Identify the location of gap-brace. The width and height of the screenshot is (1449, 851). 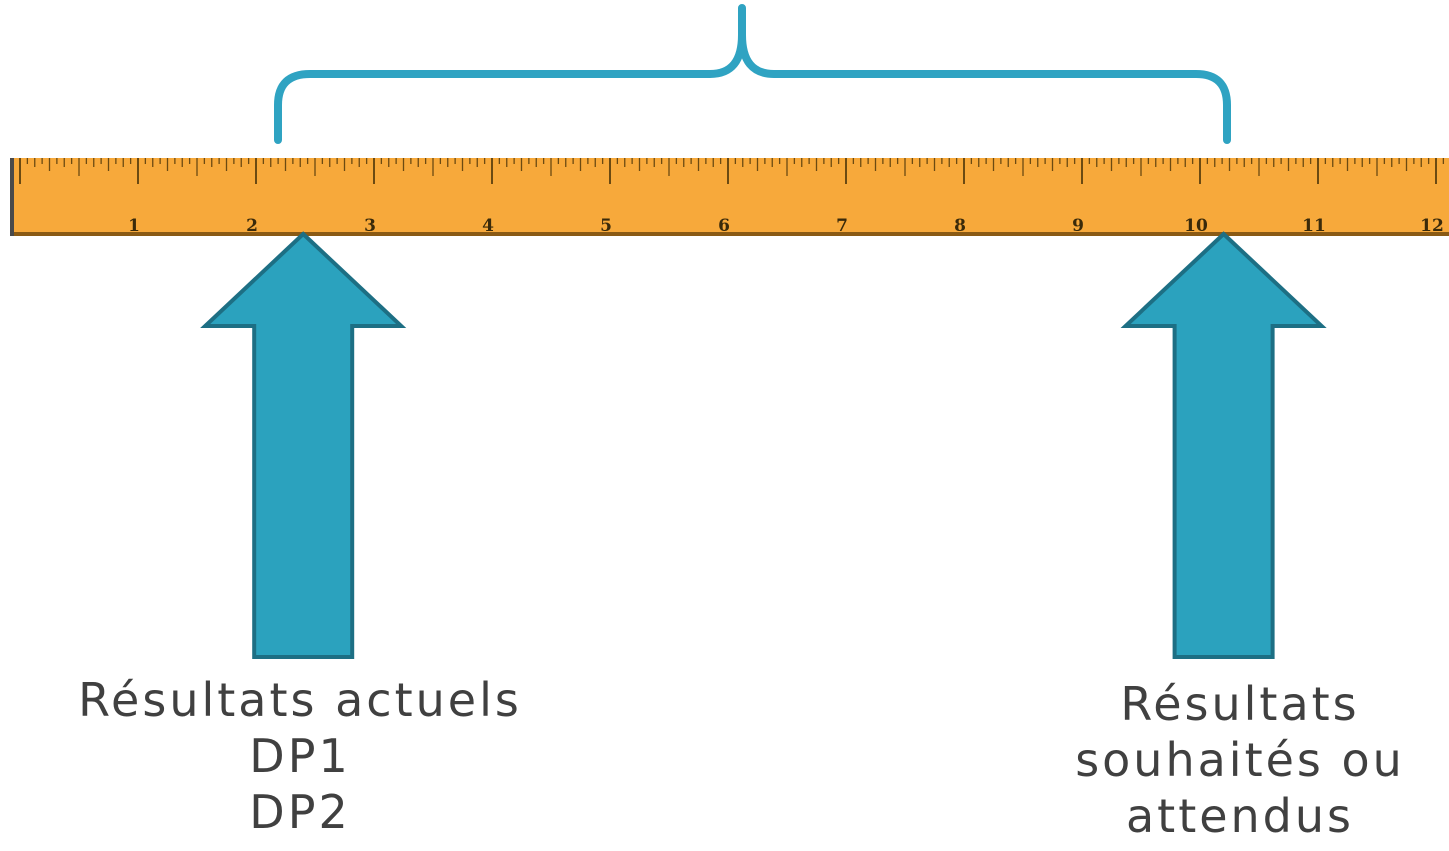
(752, 74).